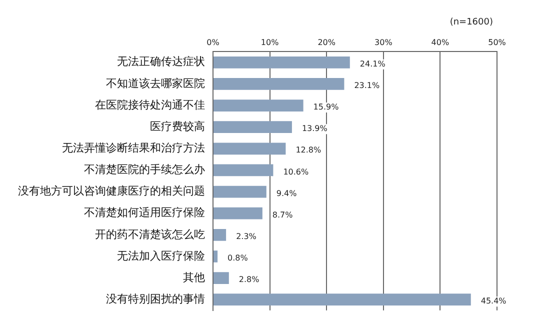  What do you see at coordinates (383, 42) in the screenshot?
I see `x-tick-label: 30%` at bounding box center [383, 42].